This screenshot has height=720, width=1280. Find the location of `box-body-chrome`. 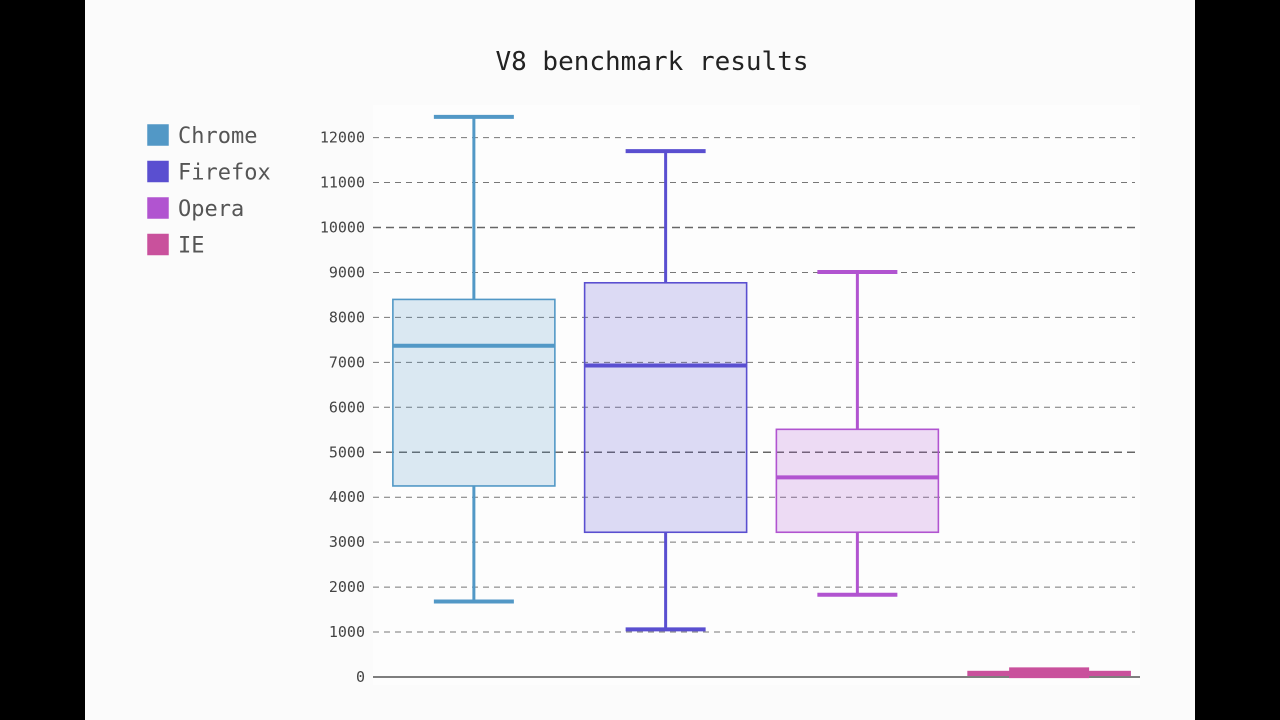

box-body-chrome is located at coordinates (474, 392).